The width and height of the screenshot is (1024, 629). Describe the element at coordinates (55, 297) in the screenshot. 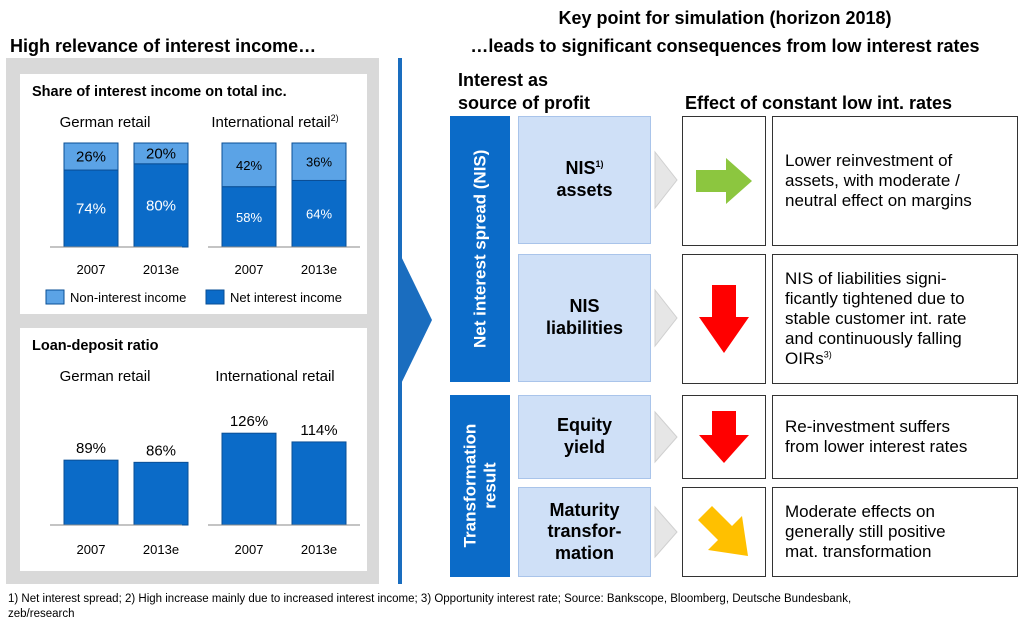

I see `legend-swatch-non-interest-income` at that location.